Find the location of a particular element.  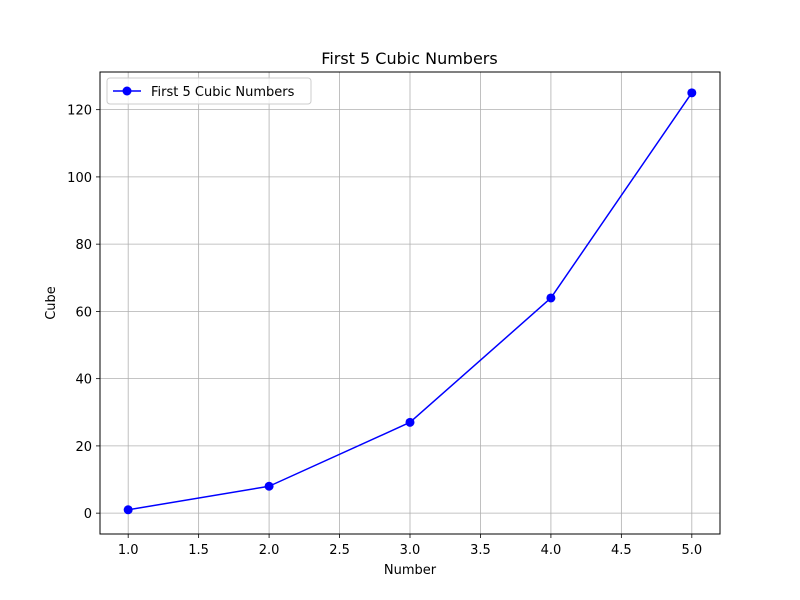

y-axis-ticks: 0 20 40 60 80 100 120 is located at coordinates (83, 313).